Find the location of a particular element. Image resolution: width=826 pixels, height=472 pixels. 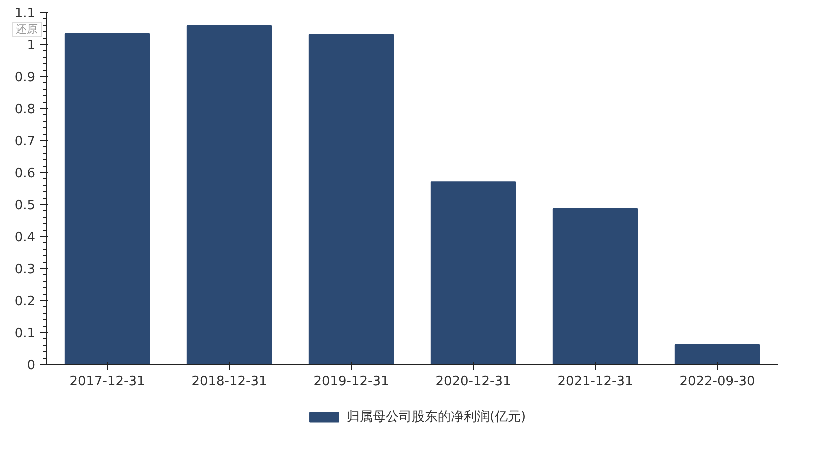

text: 还原 is located at coordinates (27, 29).